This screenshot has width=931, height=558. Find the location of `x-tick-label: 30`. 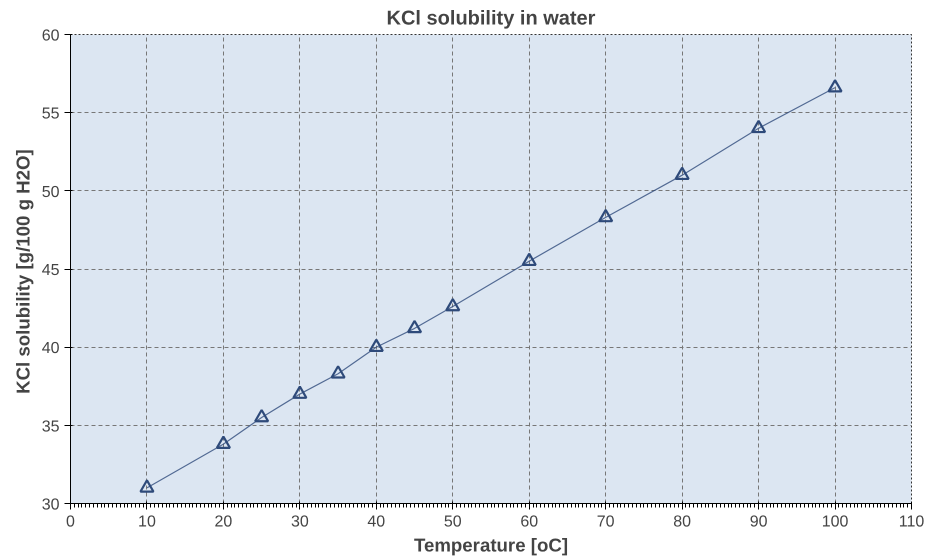

x-tick-label: 30 is located at coordinates (299, 522).